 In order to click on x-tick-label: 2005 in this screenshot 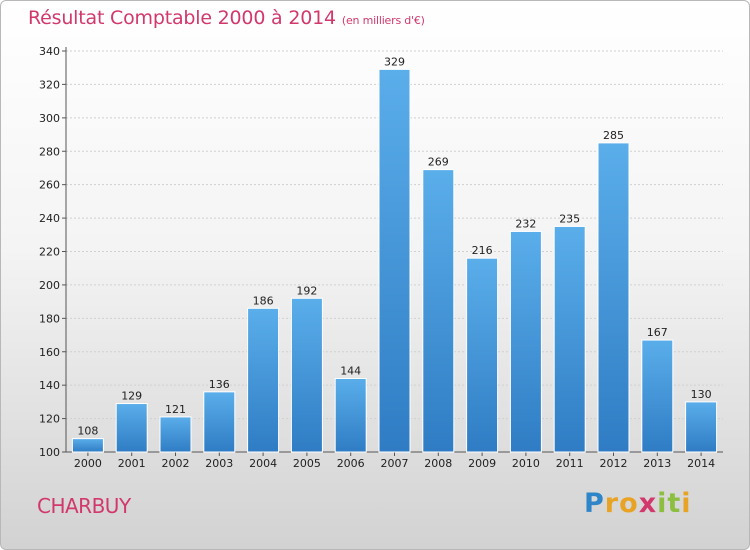, I will do `click(307, 463)`.